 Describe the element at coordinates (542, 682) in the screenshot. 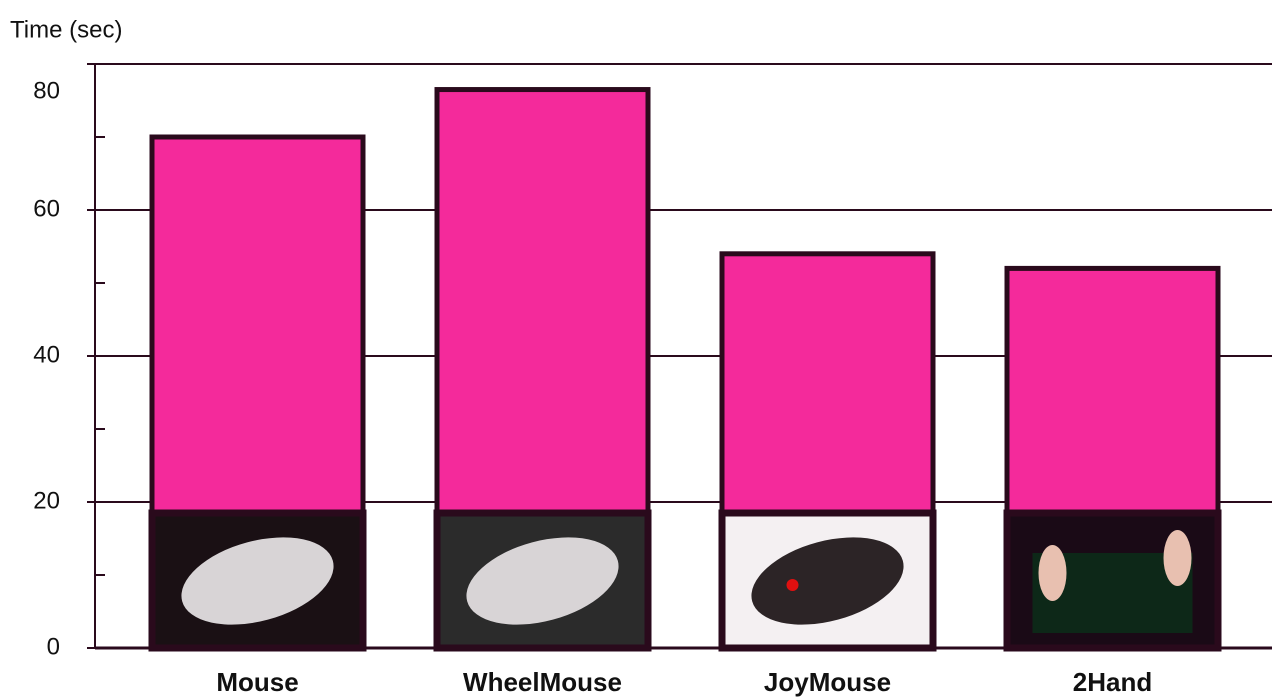

I see `x-tick-label: WheelMouse` at that location.